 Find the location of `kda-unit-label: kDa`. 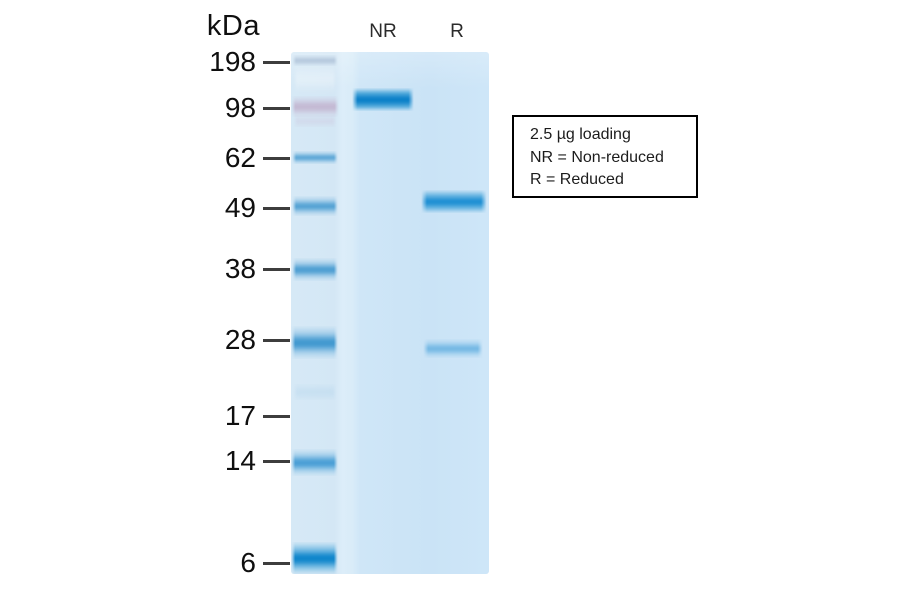

kda-unit-label: kDa is located at coordinates (233, 26).